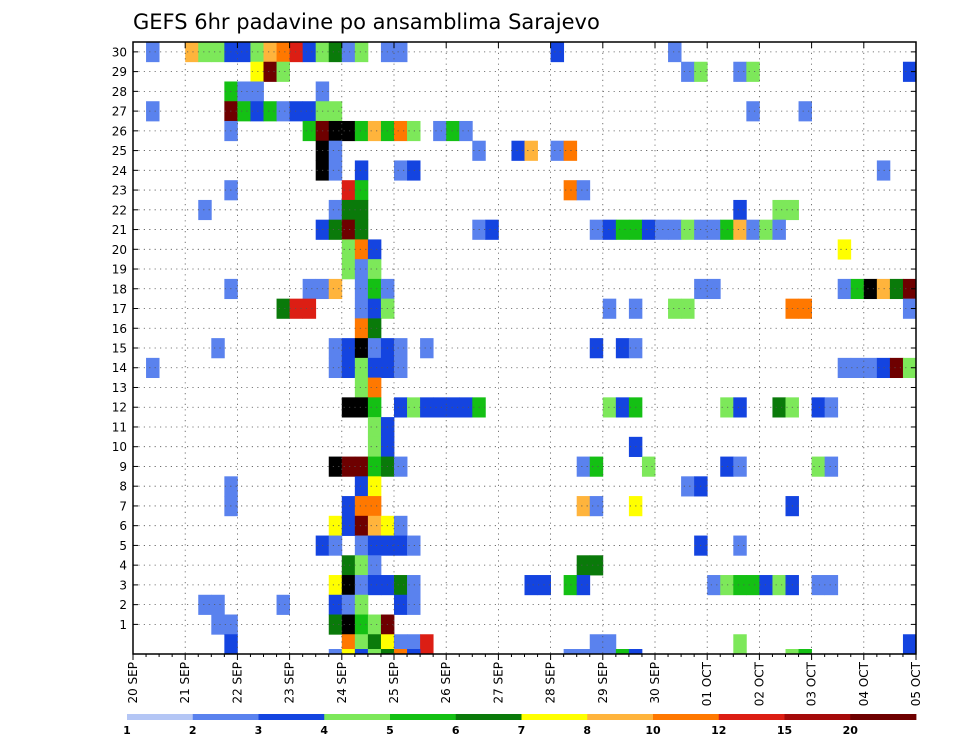  What do you see at coordinates (119, 329) in the screenshot?
I see `y-tick-label: 16` at bounding box center [119, 329].